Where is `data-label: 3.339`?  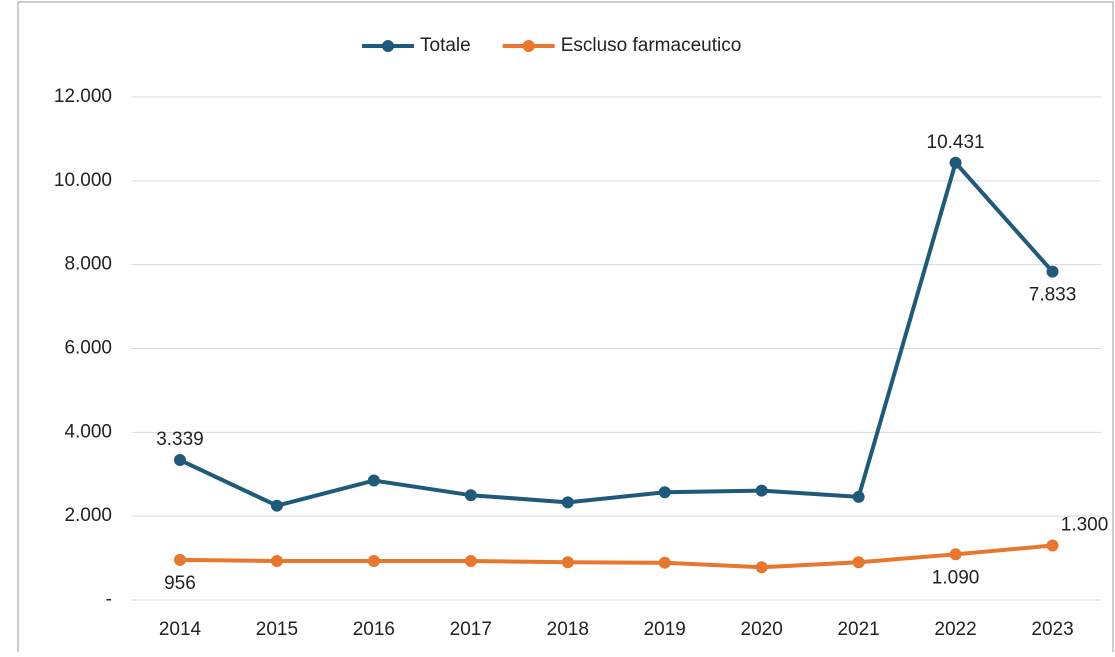
data-label: 3.339 is located at coordinates (180, 439).